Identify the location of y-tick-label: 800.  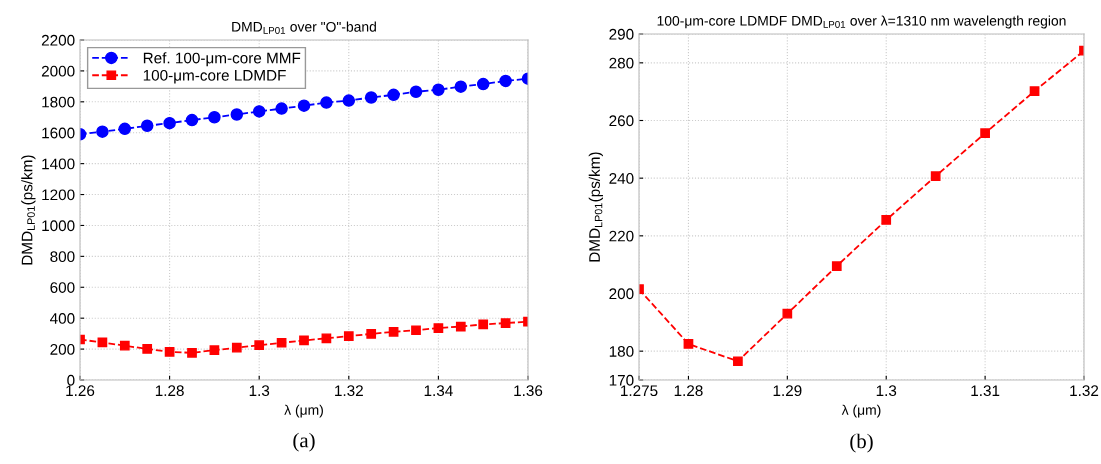
(62, 257).